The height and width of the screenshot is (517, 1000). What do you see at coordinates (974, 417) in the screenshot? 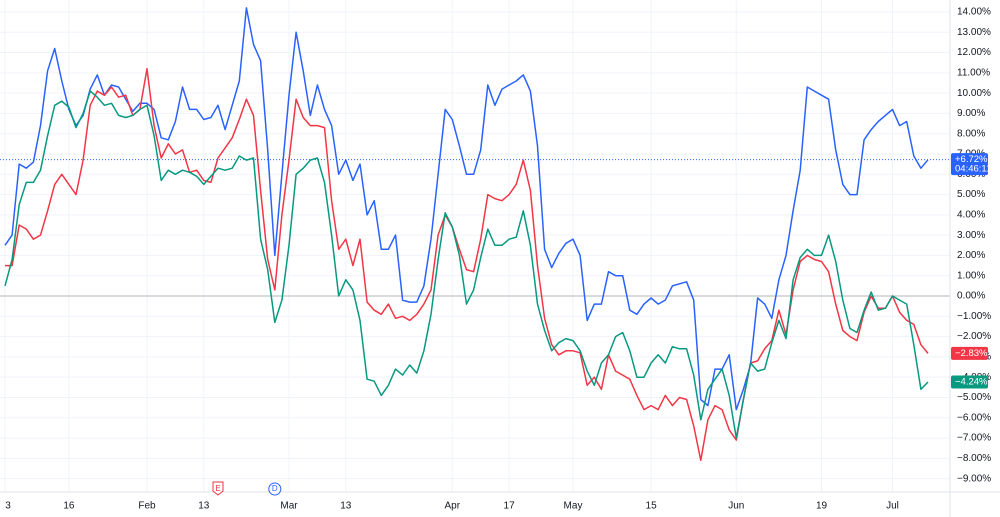
I see `y-tick-label: −6.00%` at bounding box center [974, 417].